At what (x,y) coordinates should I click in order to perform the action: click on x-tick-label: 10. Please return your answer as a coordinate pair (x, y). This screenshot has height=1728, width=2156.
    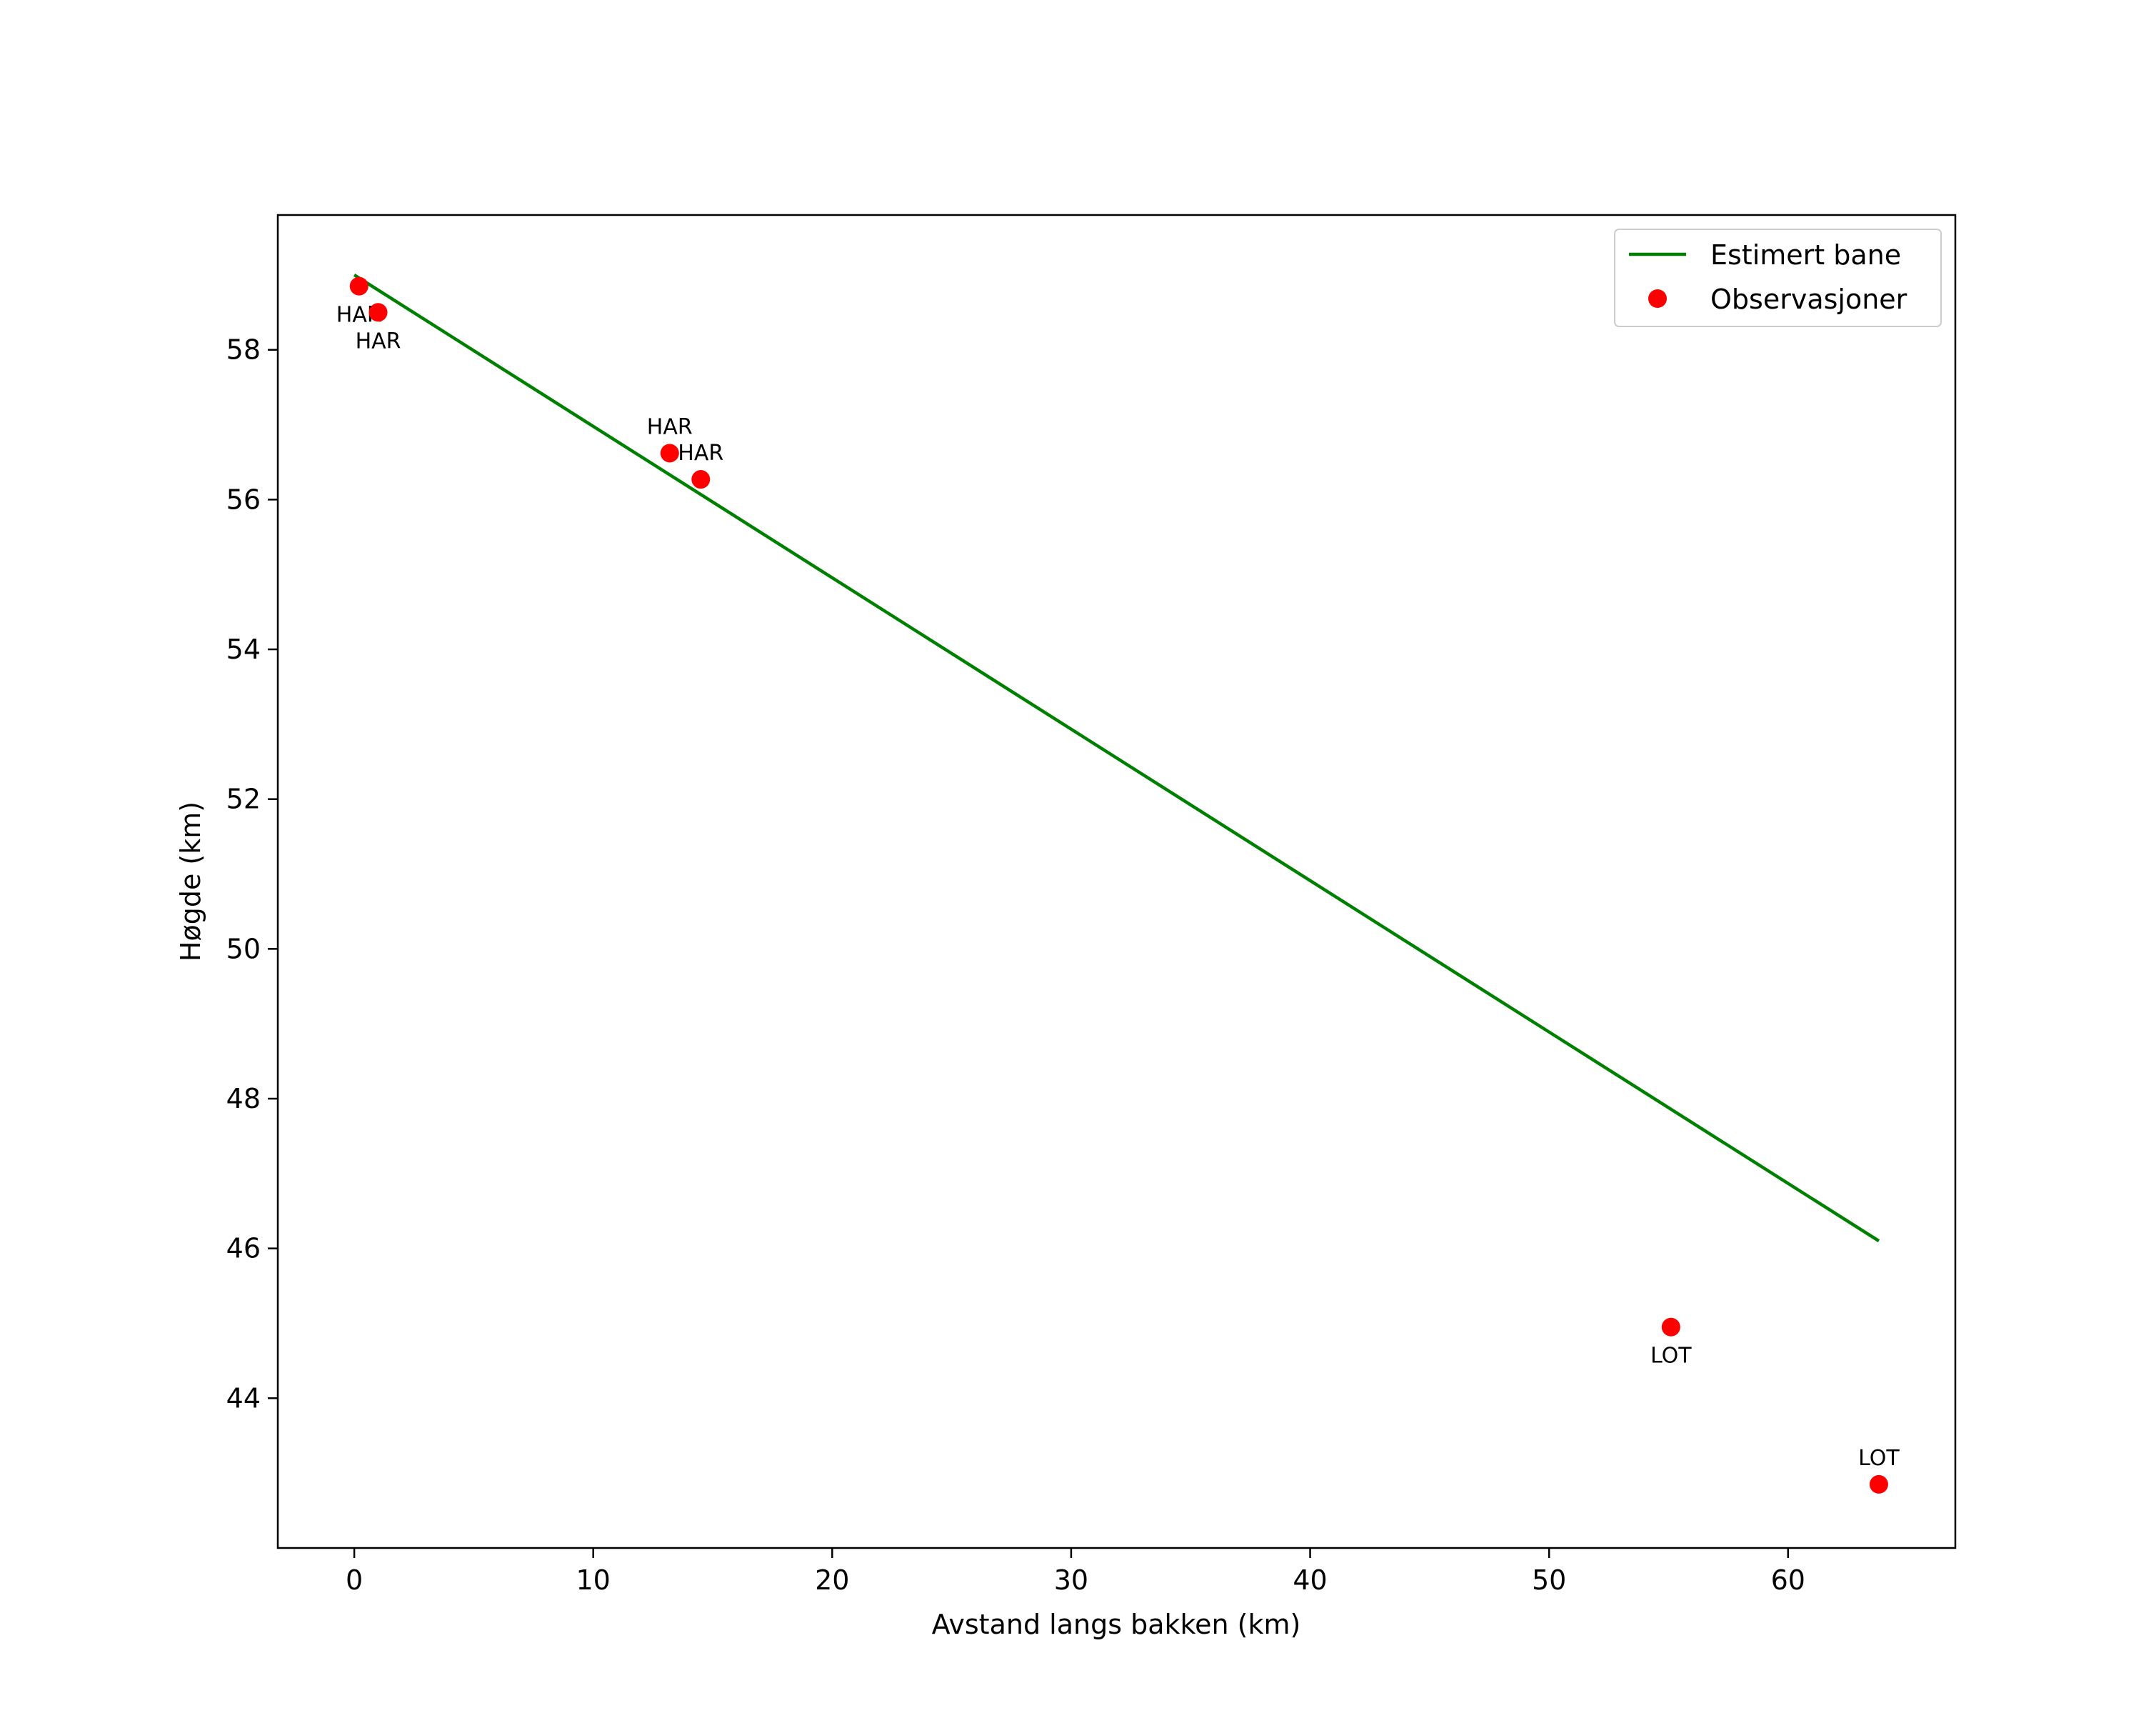
    Looking at the image, I should click on (594, 1580).